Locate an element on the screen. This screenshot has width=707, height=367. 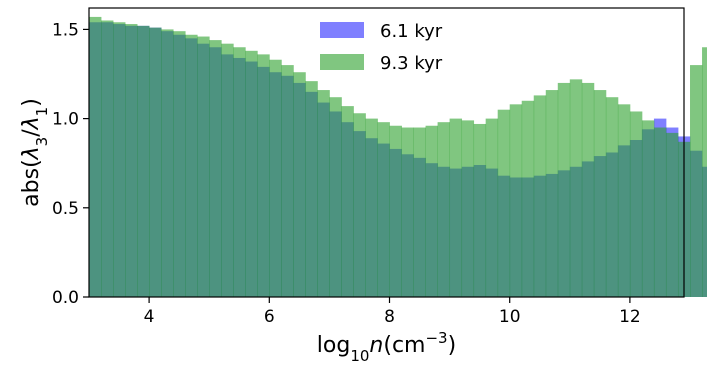
x-tick-label: 10 is located at coordinates (510, 317).